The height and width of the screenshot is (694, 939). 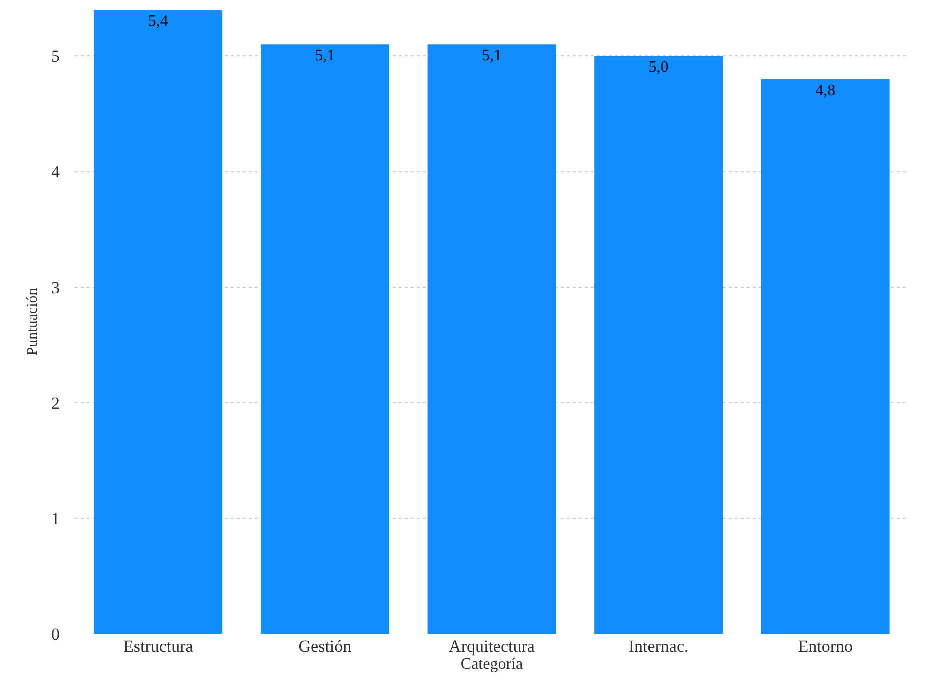 I want to click on x-tick-label: Gestión, so click(x=325, y=646).